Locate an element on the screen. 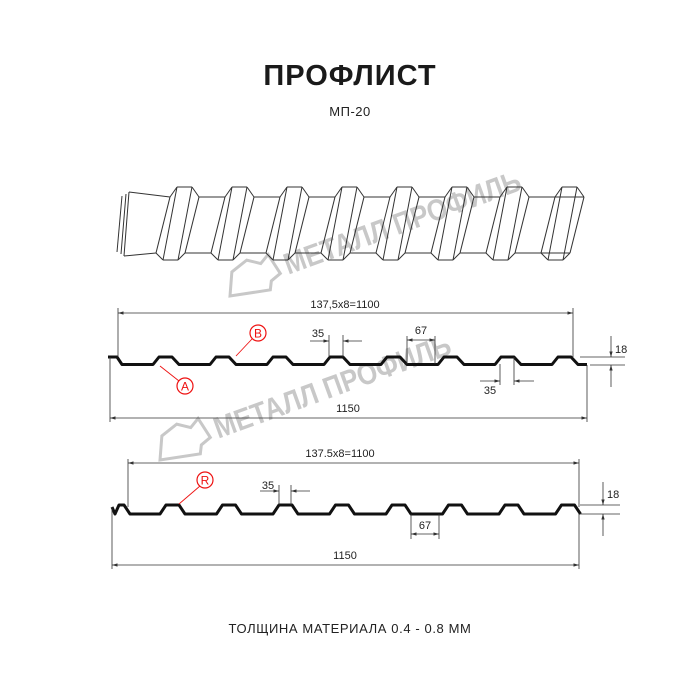 The height and width of the screenshot is (700, 700). profile-1-dimensions is located at coordinates (367, 365).